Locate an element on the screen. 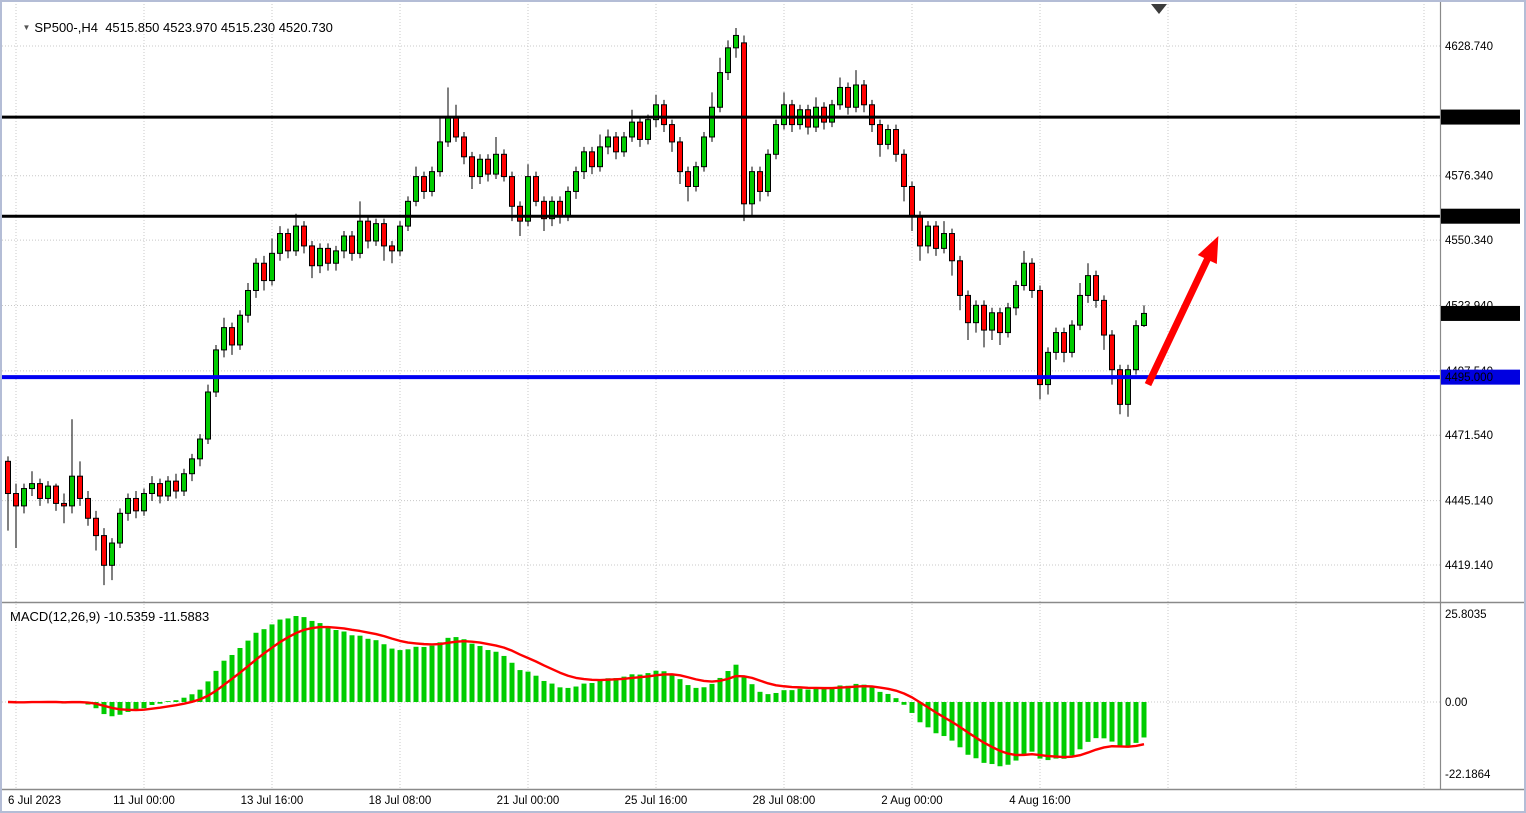  macd-tick-label: 25.8035 is located at coordinates (1466, 615).